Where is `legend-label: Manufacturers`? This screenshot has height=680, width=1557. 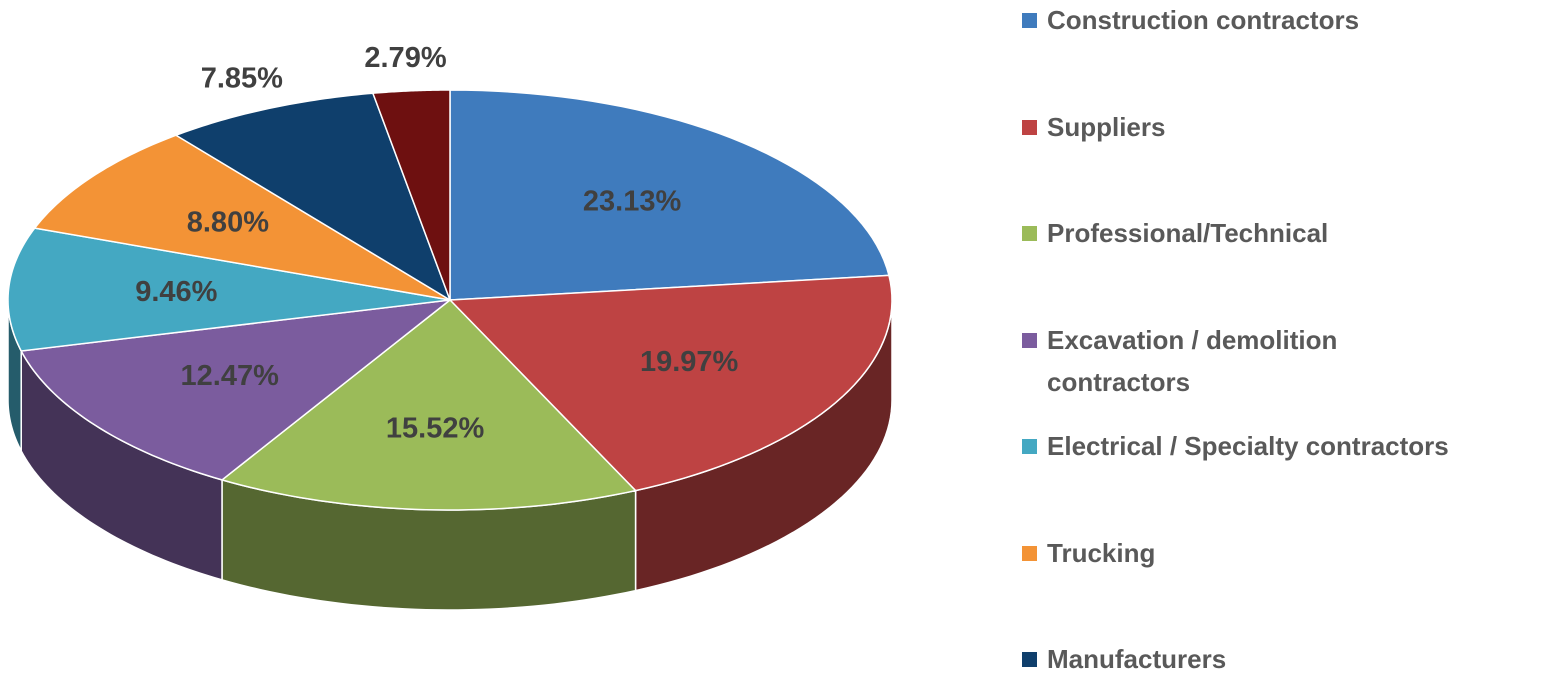
legend-label: Manufacturers is located at coordinates (1137, 659).